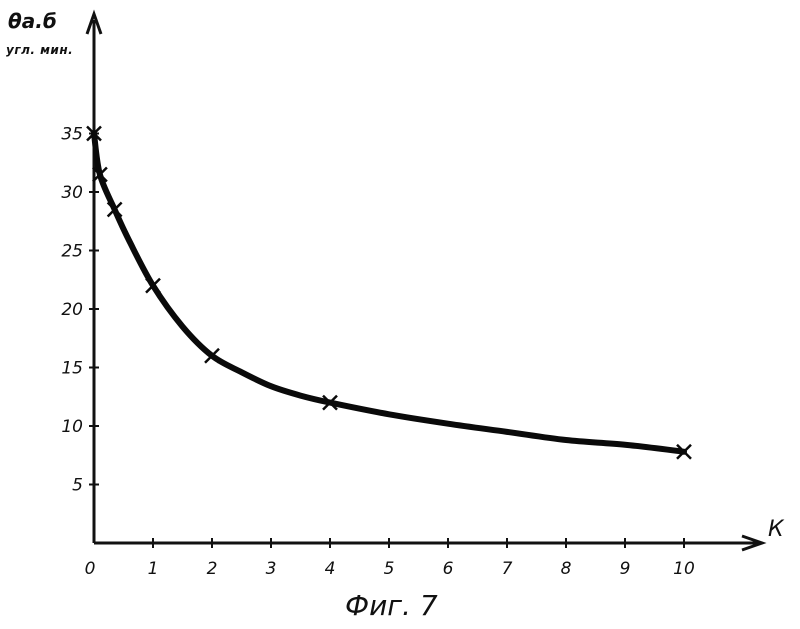 This screenshot has width=800, height=629. I want to click on x-tick-label: 8, so click(566, 569).